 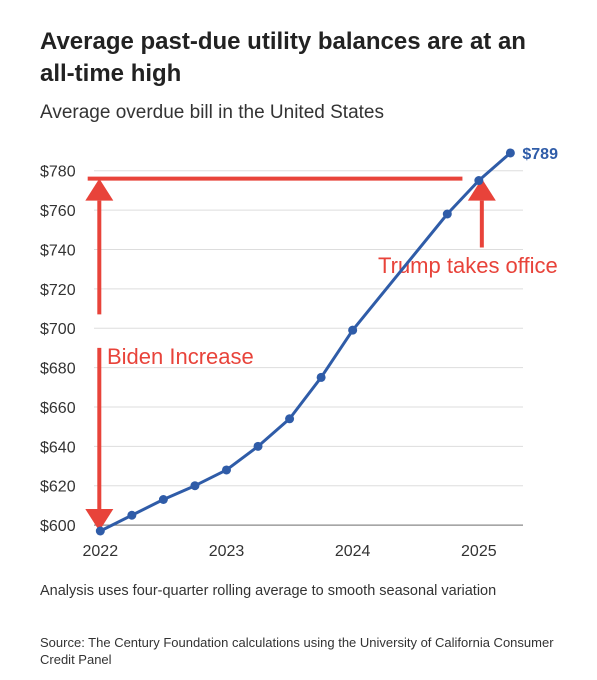 What do you see at coordinates (540, 154) in the screenshot?
I see `end-value-label: $789` at bounding box center [540, 154].